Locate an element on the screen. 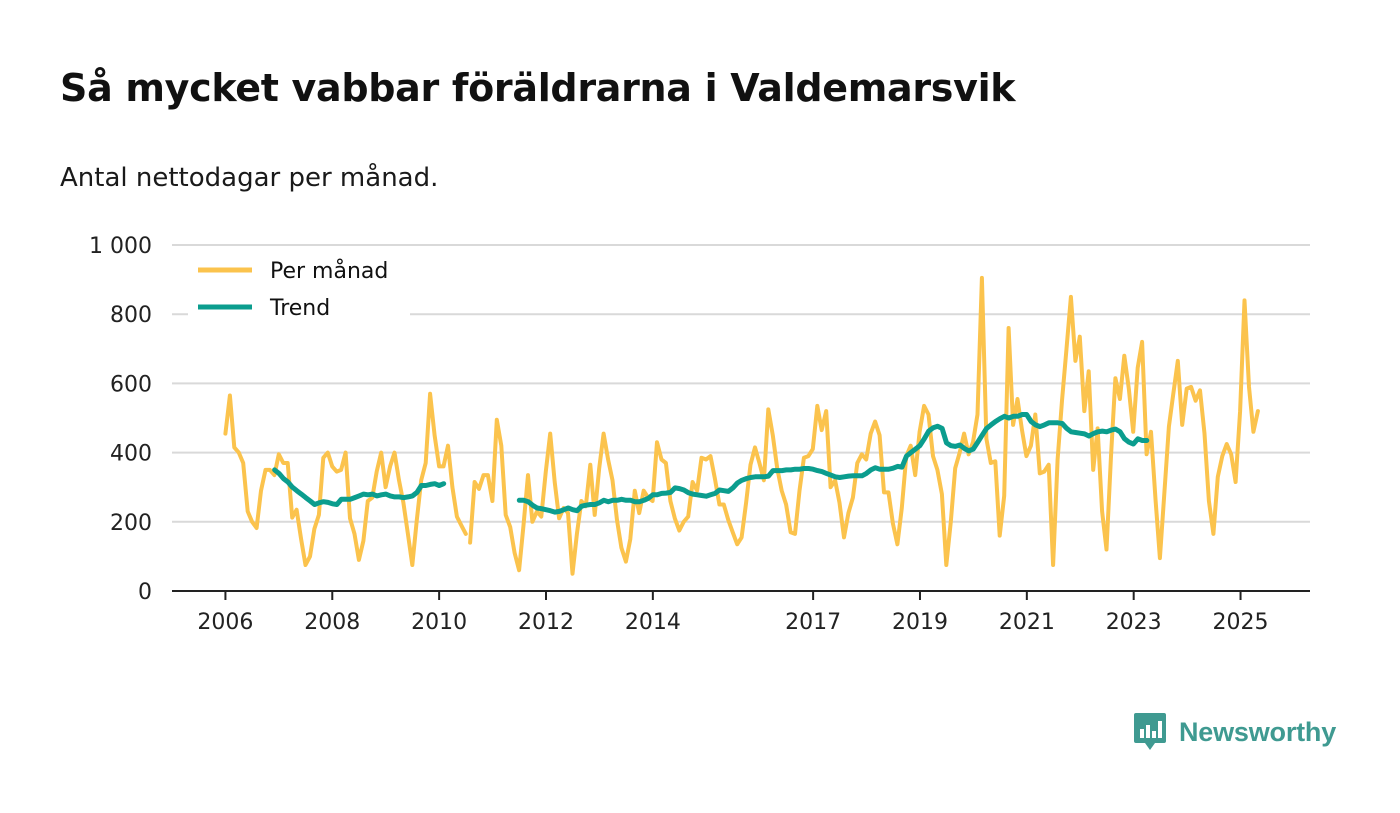 Image resolution: width=1400 pixels, height=813 pixels. y-tick-label: 600 is located at coordinates (131, 384).